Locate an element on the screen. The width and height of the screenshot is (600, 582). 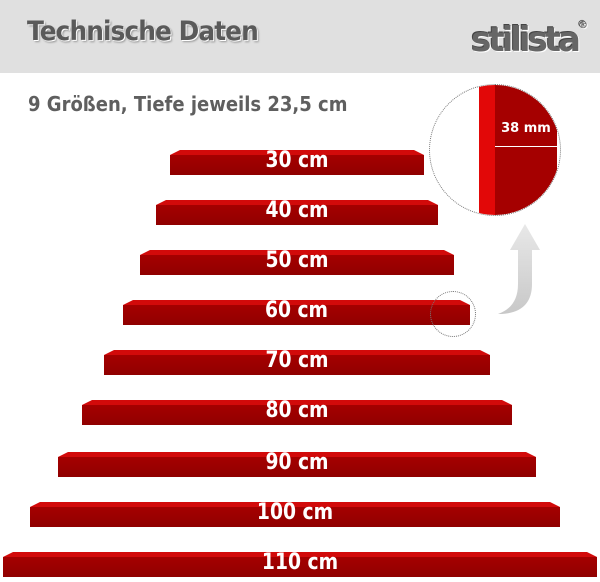
shelf-size-label: 80 cm is located at coordinates (297, 410).